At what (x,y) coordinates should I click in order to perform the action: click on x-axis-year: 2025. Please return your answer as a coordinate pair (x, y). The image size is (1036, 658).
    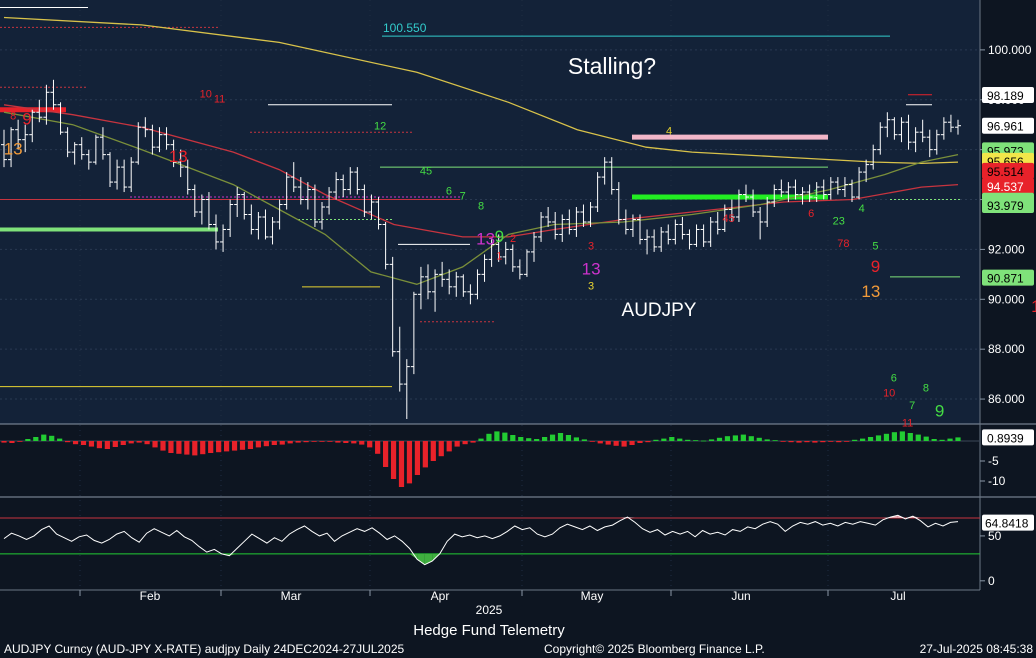
    Looking at the image, I should click on (489, 610).